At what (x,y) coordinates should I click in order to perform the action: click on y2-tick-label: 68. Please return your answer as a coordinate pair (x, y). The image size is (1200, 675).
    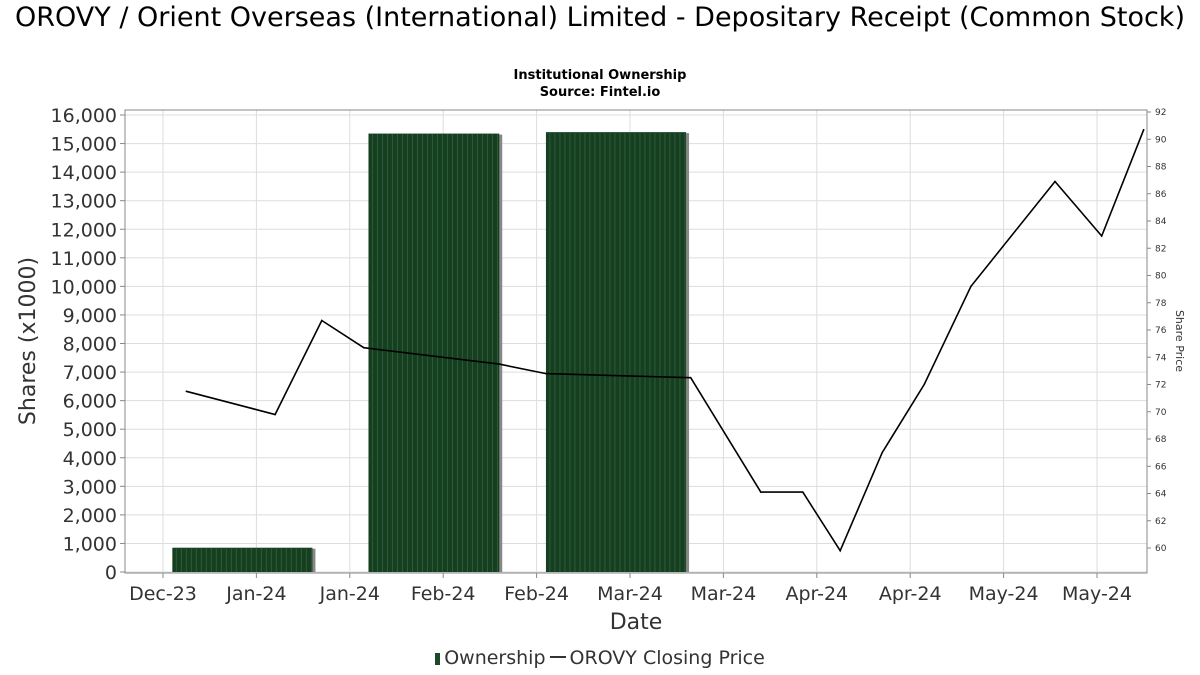
    Looking at the image, I should click on (1161, 440).